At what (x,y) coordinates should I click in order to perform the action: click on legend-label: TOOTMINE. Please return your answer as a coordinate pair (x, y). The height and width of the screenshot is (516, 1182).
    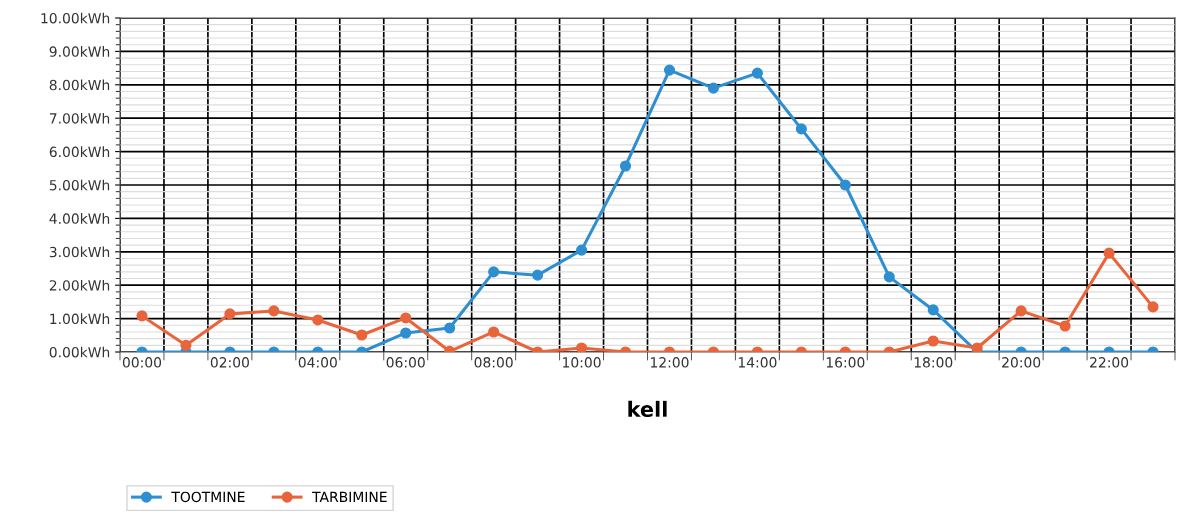
    Looking at the image, I should click on (208, 497).